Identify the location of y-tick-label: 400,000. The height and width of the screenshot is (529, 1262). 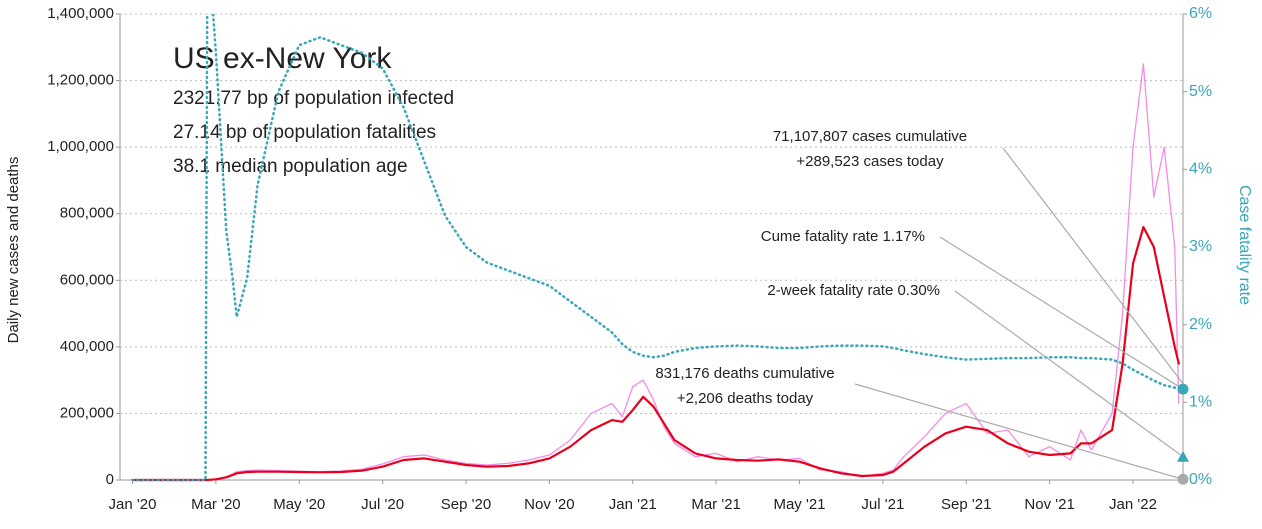
(87, 346).